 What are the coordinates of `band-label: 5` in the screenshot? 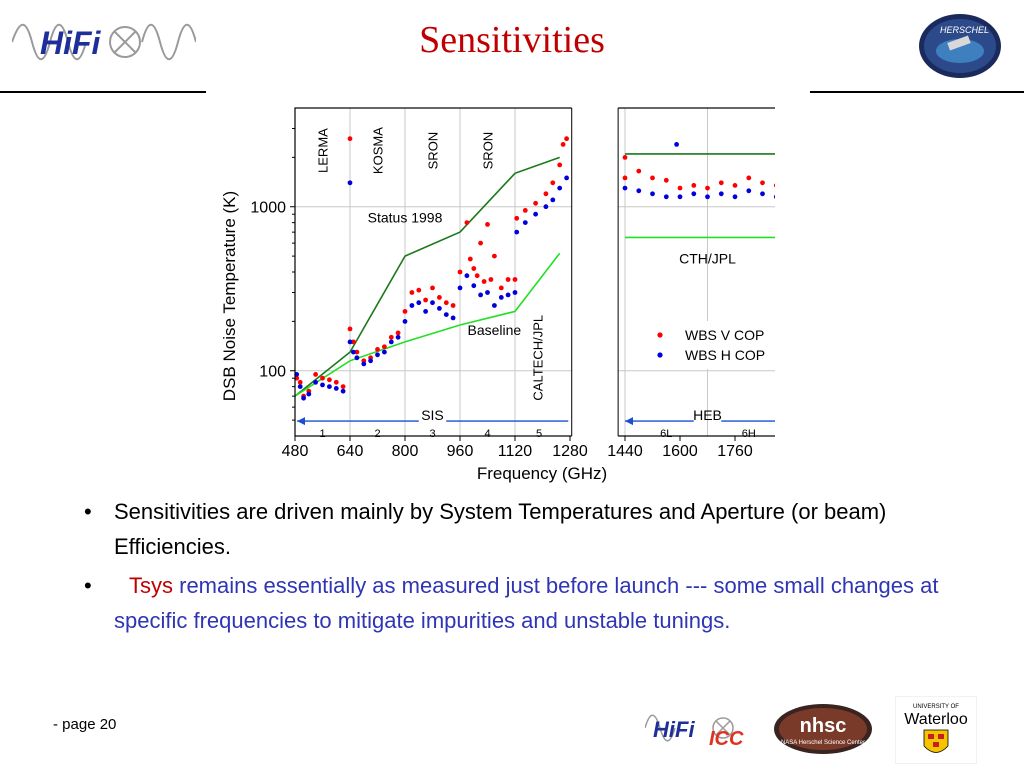 It's located at (539, 434).